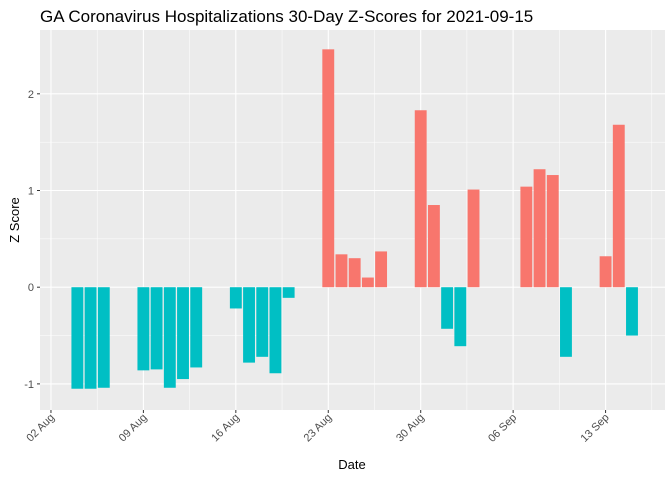  I want to click on y-tick-label: 1, so click(31, 192).